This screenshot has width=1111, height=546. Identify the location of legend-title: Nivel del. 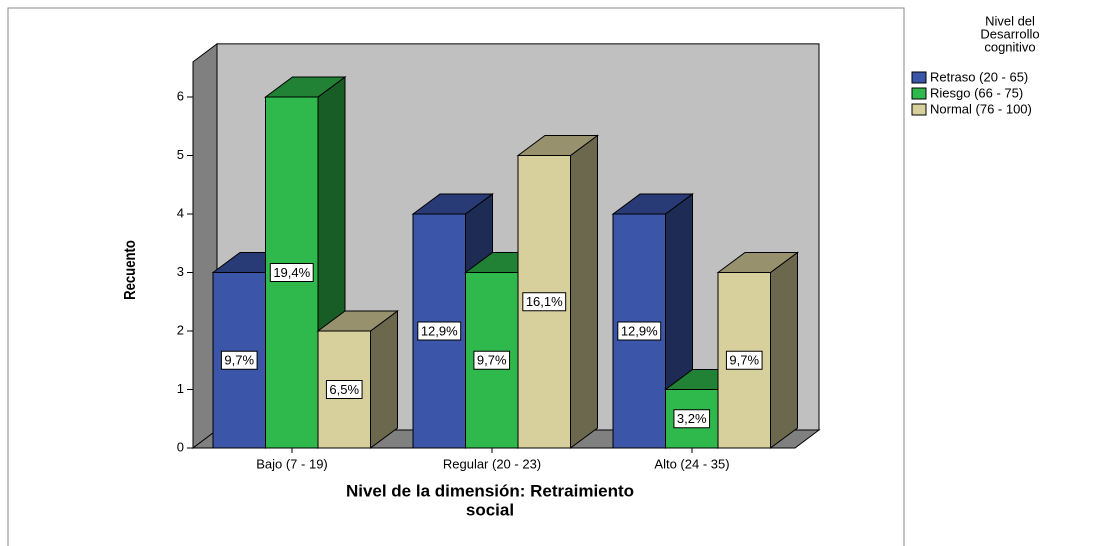
(1010, 20).